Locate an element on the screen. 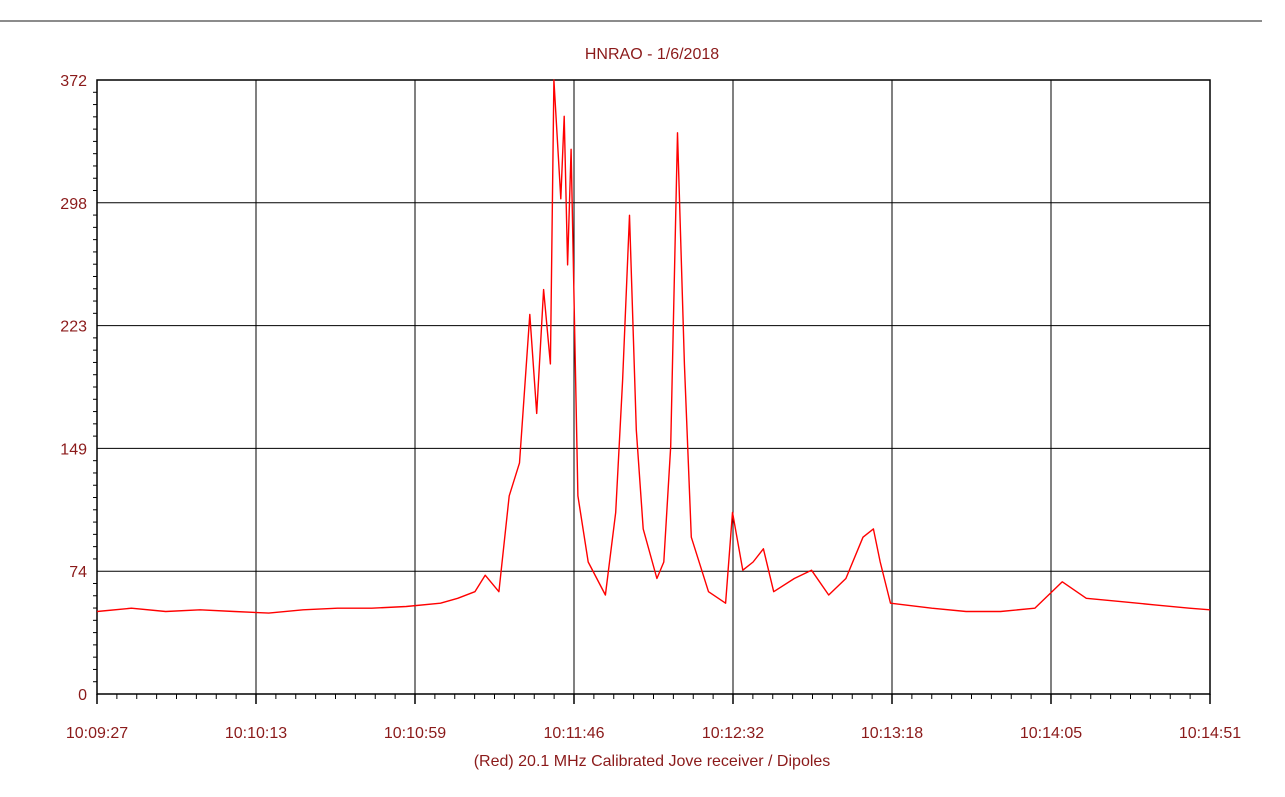  x-tick-label: 10:13:18 is located at coordinates (892, 733).